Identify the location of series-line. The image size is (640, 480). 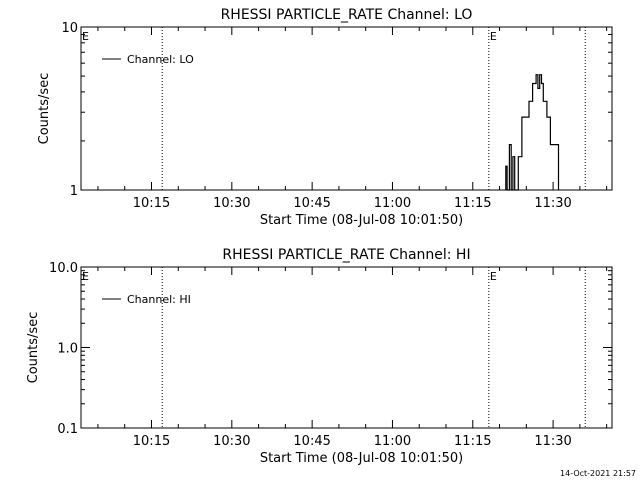
(532, 132).